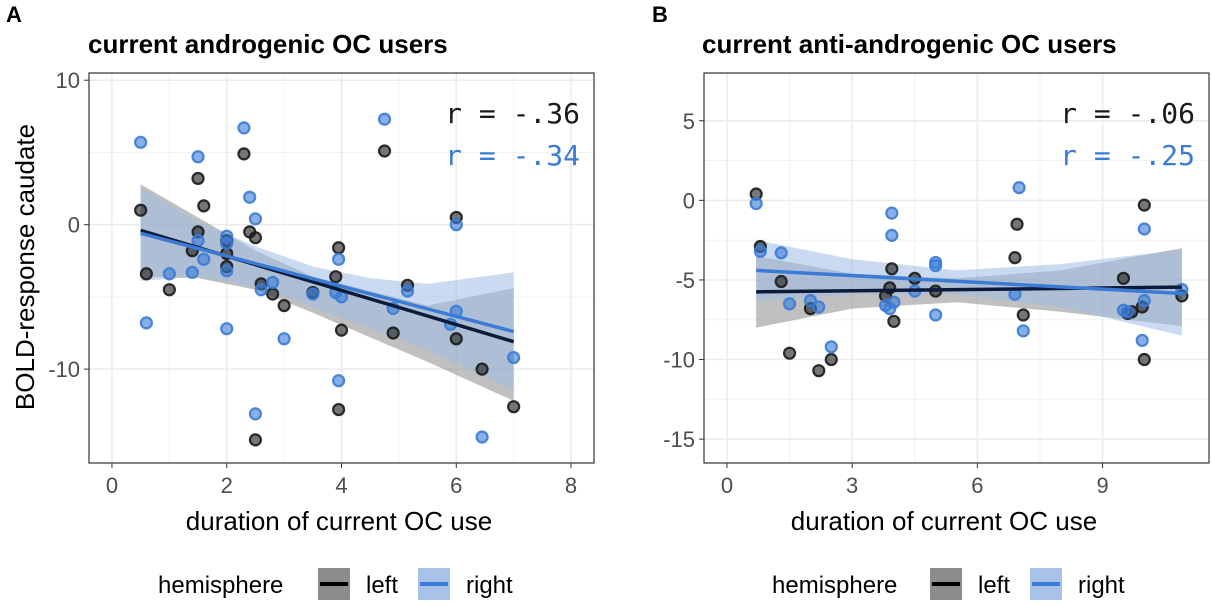 This screenshot has height=606, width=1212. Describe the element at coordinates (456, 485) in the screenshot. I see `x-tick-label: 6` at that location.